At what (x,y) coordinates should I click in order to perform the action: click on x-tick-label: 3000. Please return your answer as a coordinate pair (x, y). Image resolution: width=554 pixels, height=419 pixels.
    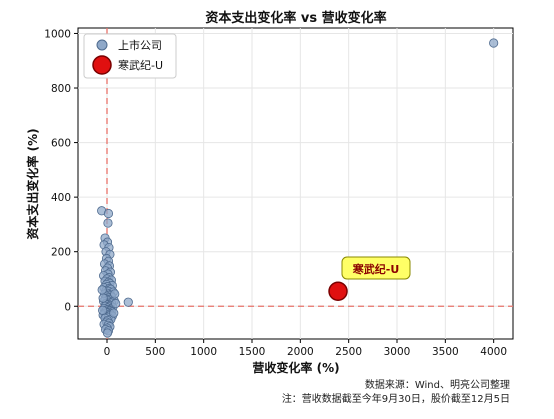
    Looking at the image, I should click on (397, 352).